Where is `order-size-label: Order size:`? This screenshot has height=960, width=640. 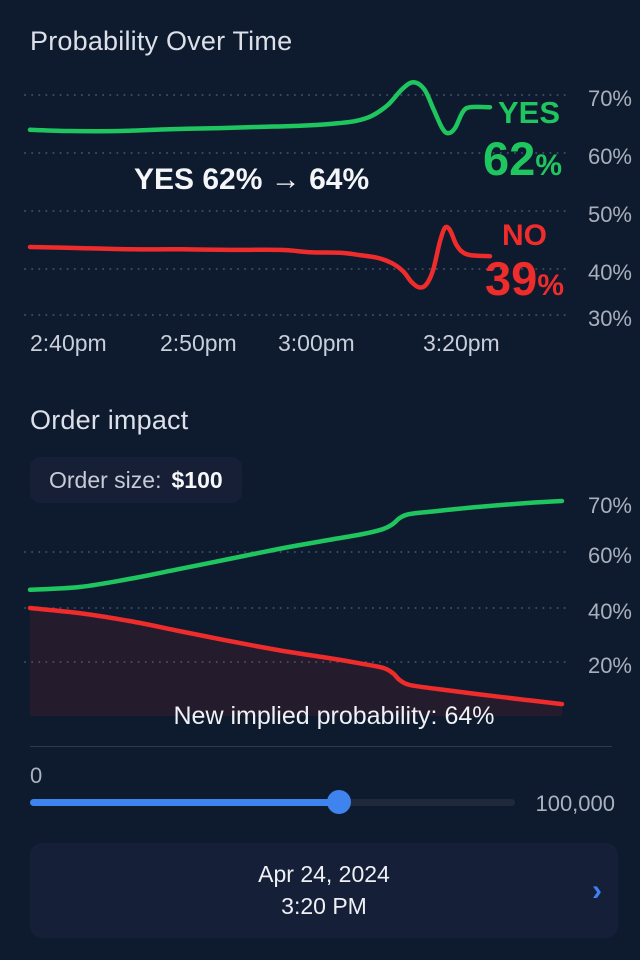
order-size-label: Order size: is located at coordinates (105, 479).